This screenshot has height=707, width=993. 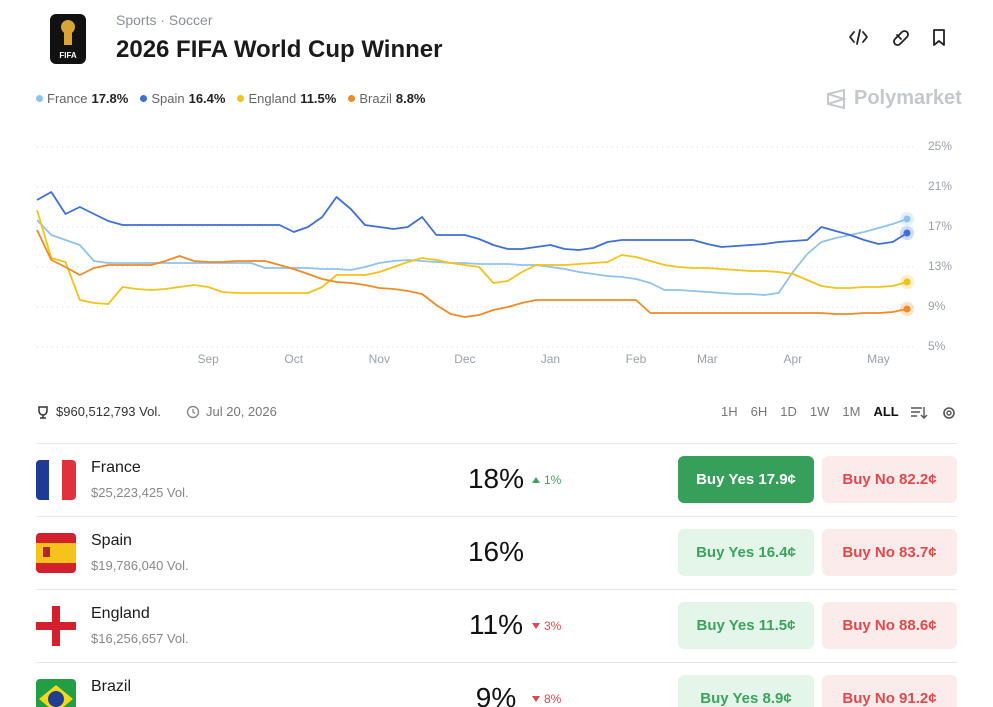 I want to click on breadcrumb: Sports · Soccer, so click(x=164, y=20).